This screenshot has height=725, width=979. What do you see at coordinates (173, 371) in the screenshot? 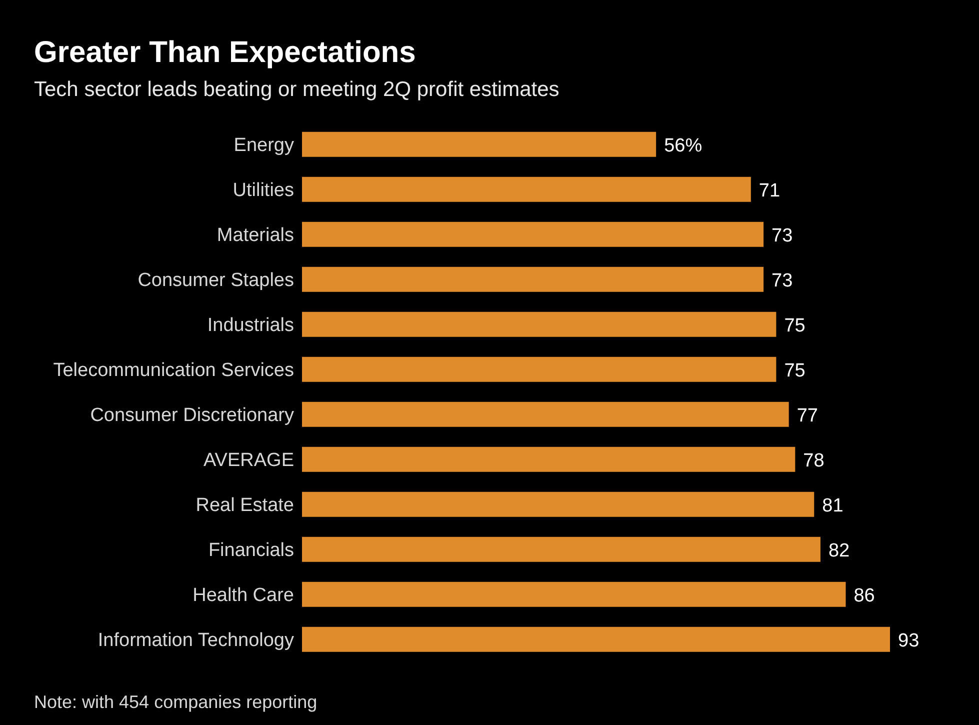
I see `y-tick-label: Telecommunication Services` at bounding box center [173, 371].